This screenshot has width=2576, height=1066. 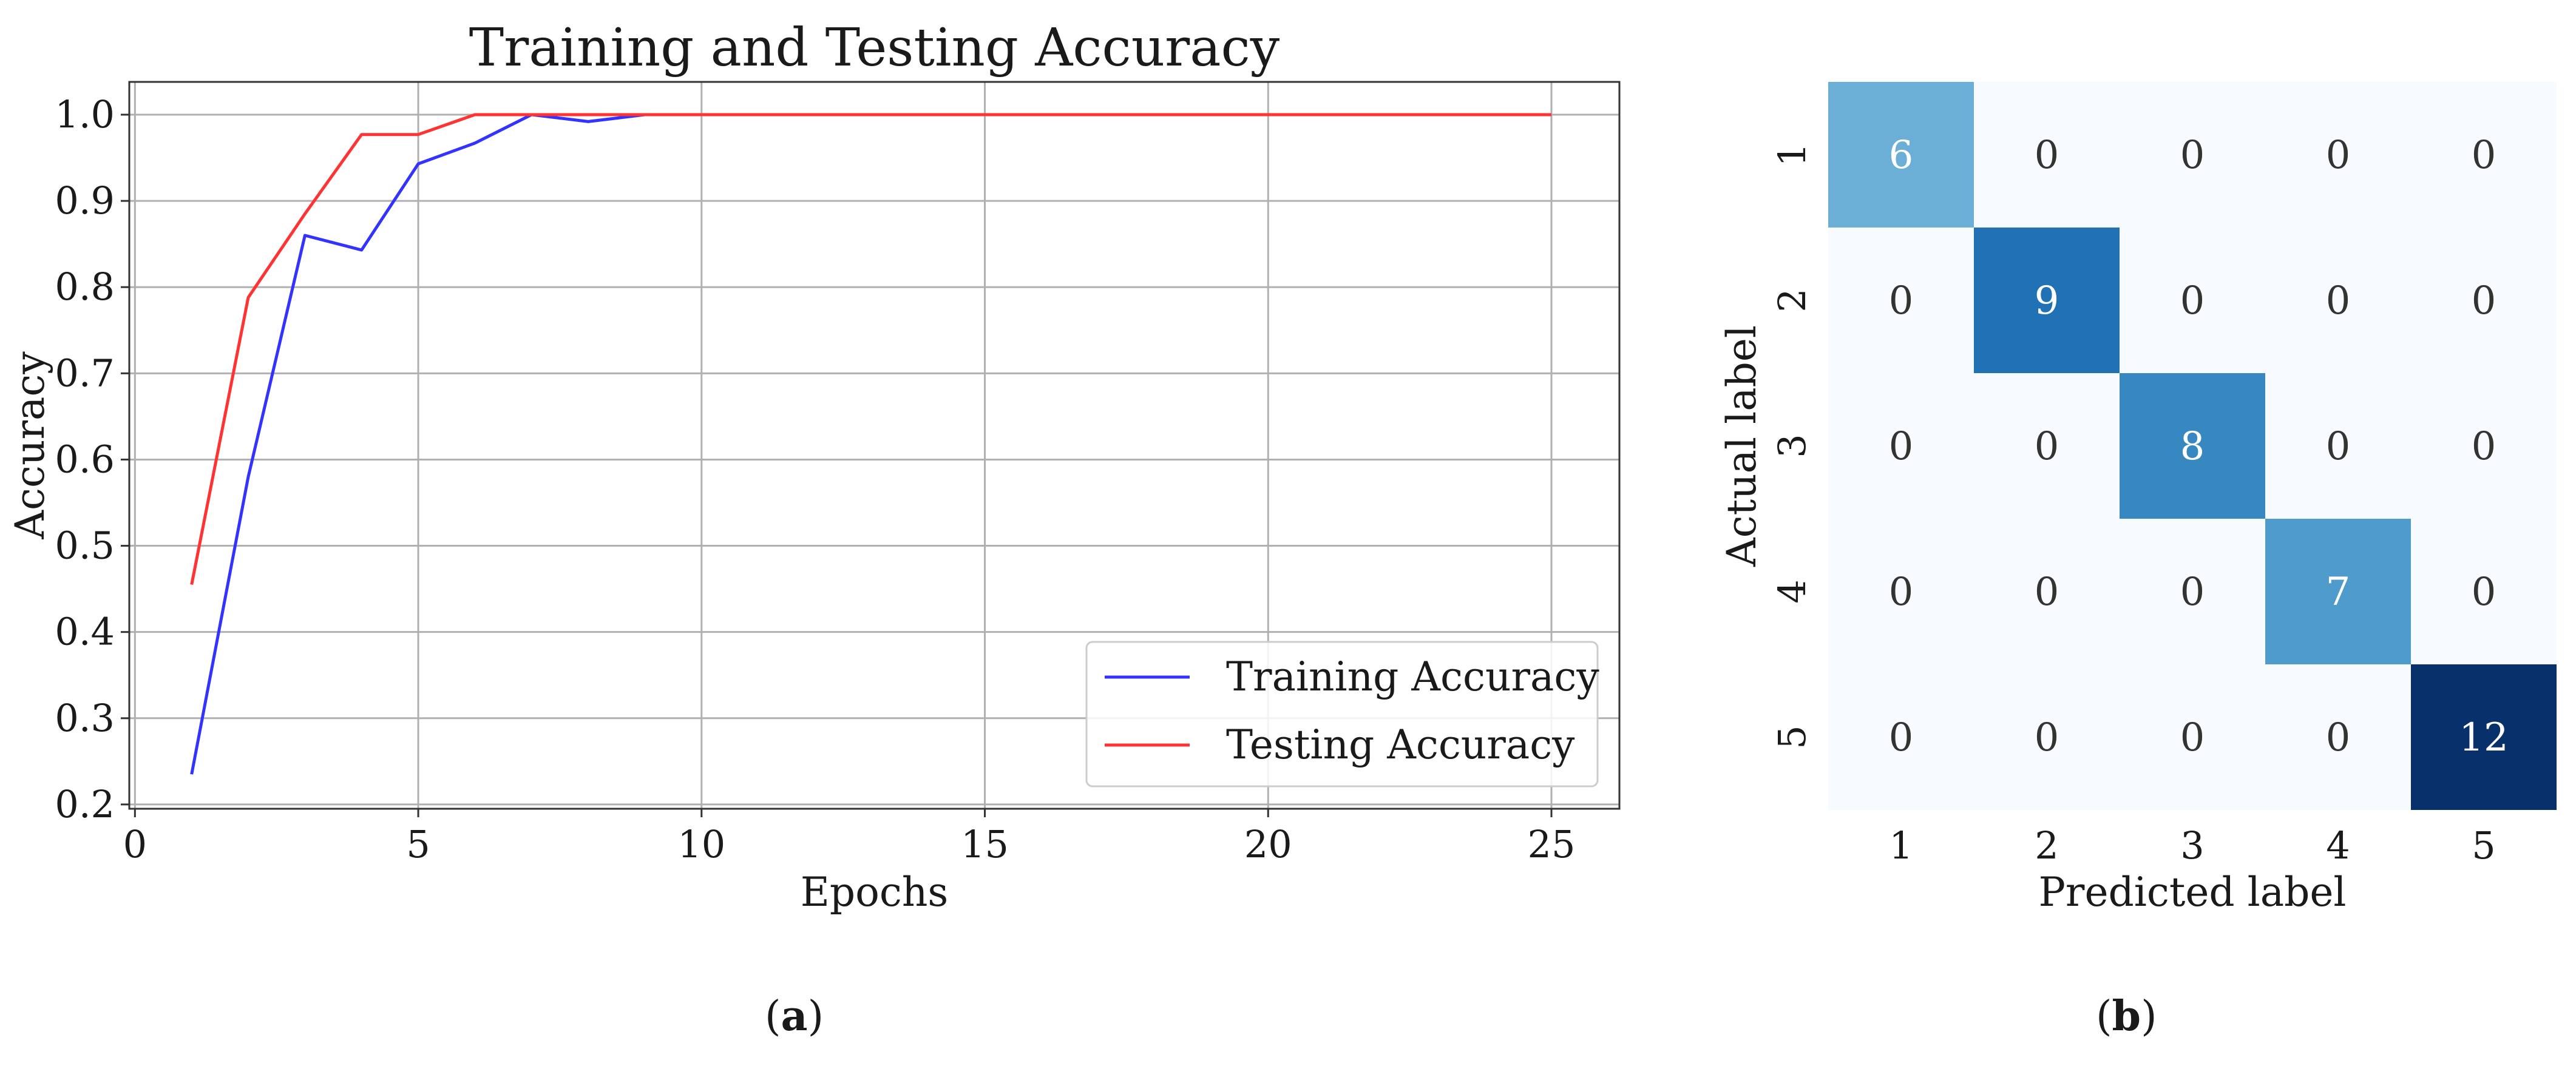 What do you see at coordinates (1401, 744) in the screenshot?
I see `legend-label-testing: Testing Accuracy` at bounding box center [1401, 744].